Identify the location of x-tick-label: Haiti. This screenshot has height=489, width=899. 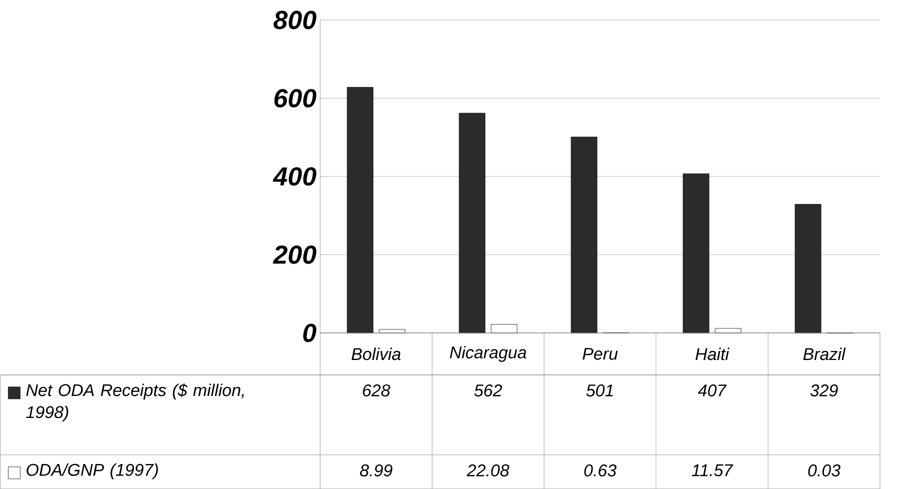
(713, 354).